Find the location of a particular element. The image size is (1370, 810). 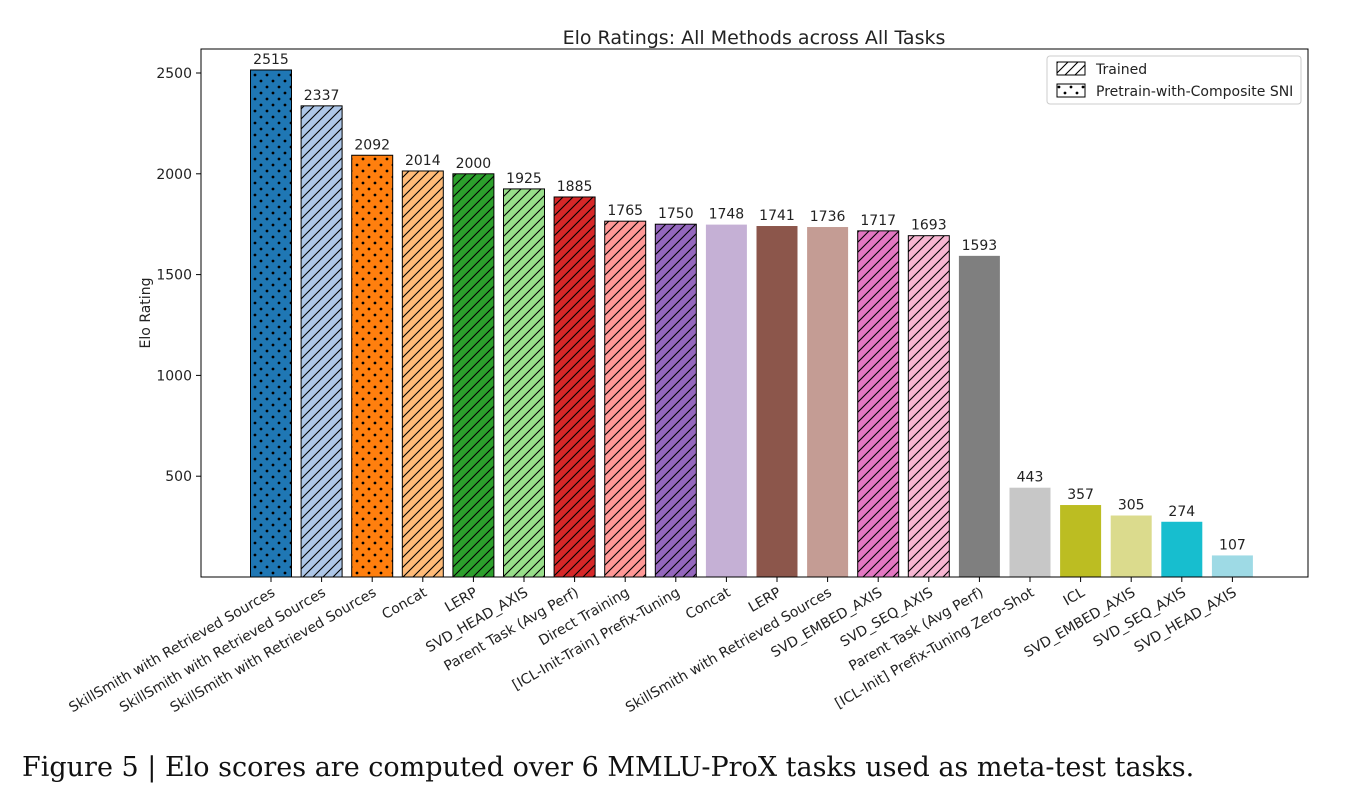

bar-value-label: 1593 is located at coordinates (980, 246).